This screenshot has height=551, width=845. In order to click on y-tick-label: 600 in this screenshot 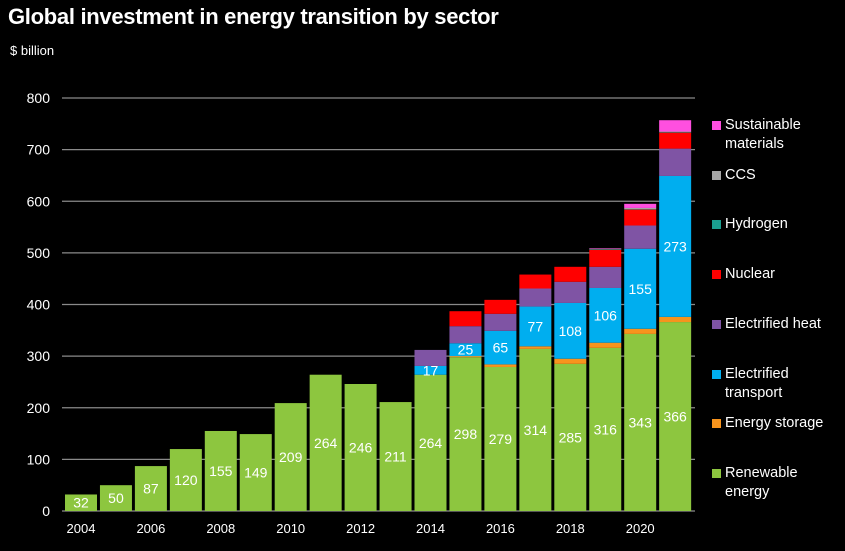, I will do `click(39, 201)`.